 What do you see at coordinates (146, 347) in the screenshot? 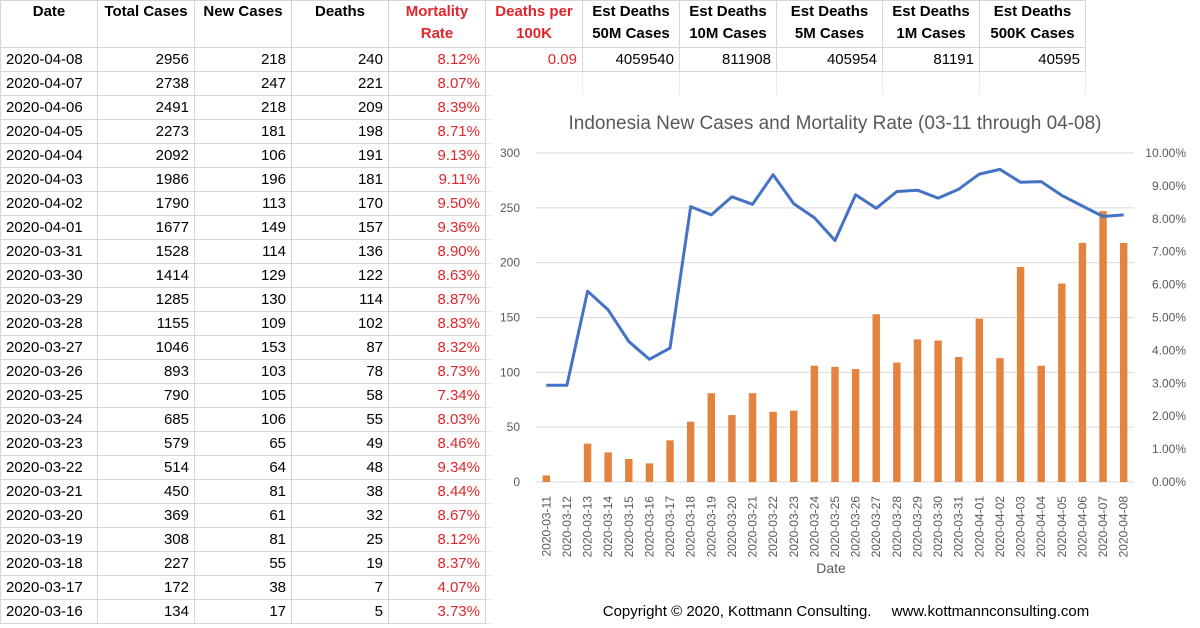
I see `total-cases-cell: 1046` at bounding box center [146, 347].